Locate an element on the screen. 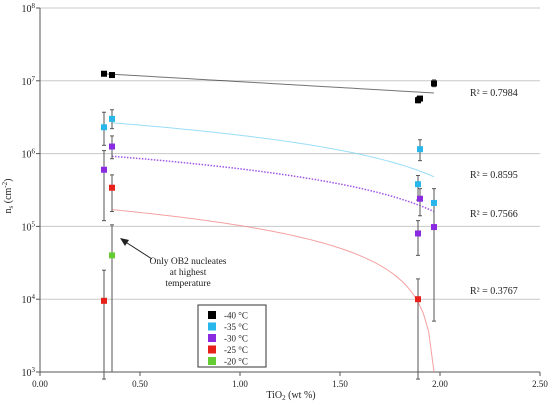  legend: -40 °C-35 °C -30 °C-25 °C -20 °C is located at coordinates (232, 336).